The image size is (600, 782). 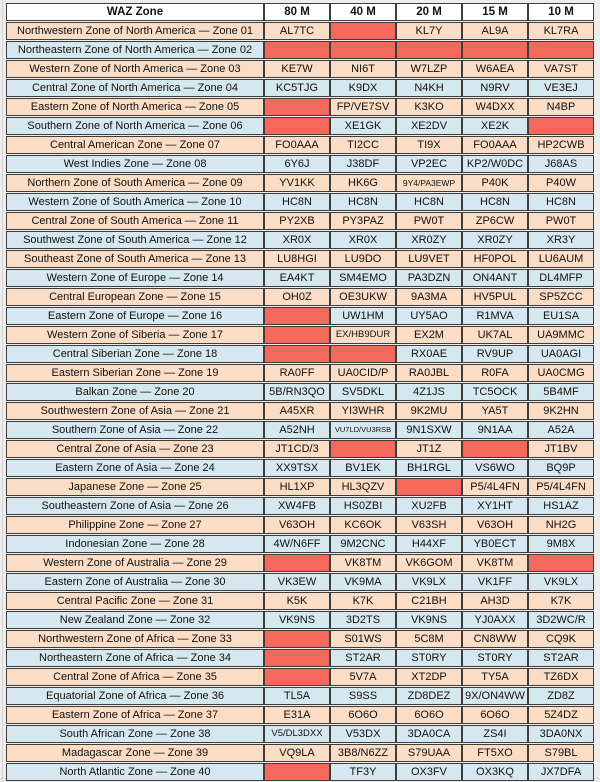 I want to click on callsign-cell: XX9TSX, so click(x=297, y=468).